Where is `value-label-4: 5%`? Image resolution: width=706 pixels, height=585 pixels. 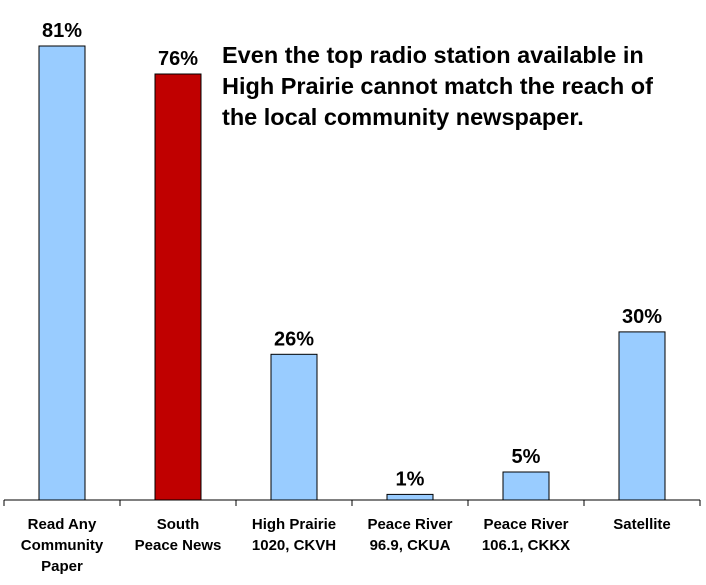
value-label-4: 5% is located at coordinates (526, 457).